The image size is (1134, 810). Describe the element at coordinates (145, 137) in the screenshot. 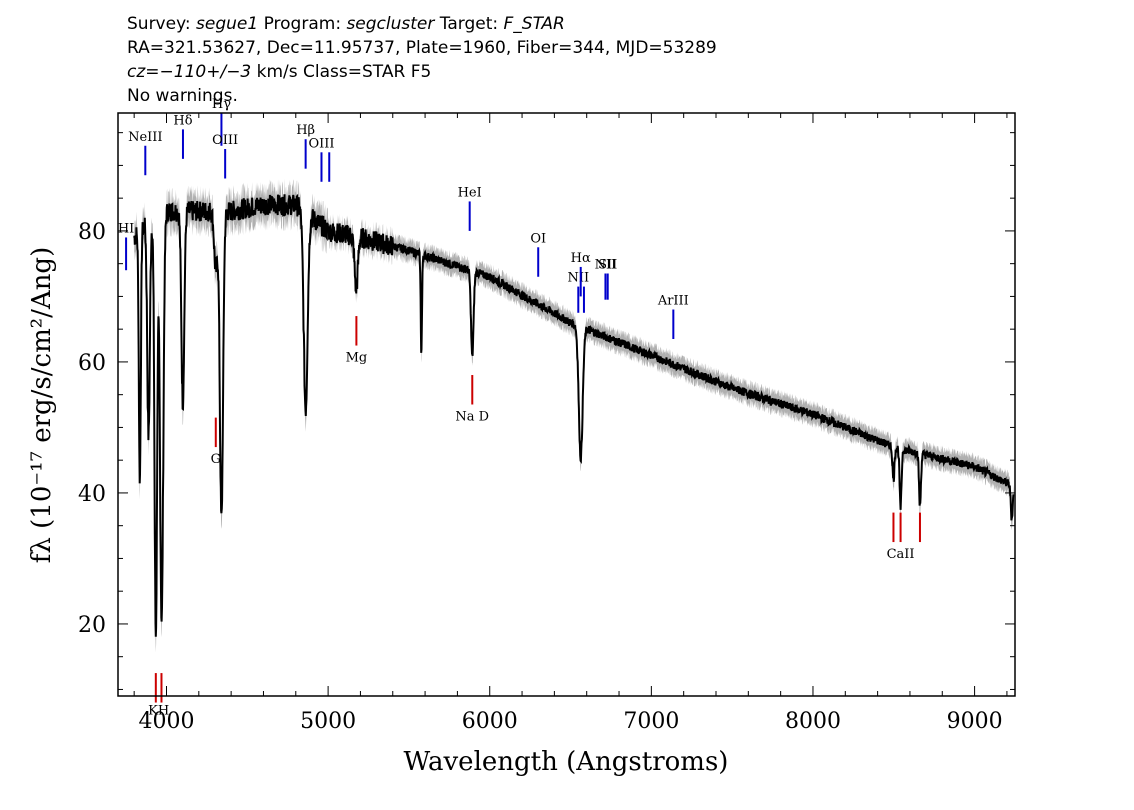

I see `emission-line-label: NeIII` at that location.